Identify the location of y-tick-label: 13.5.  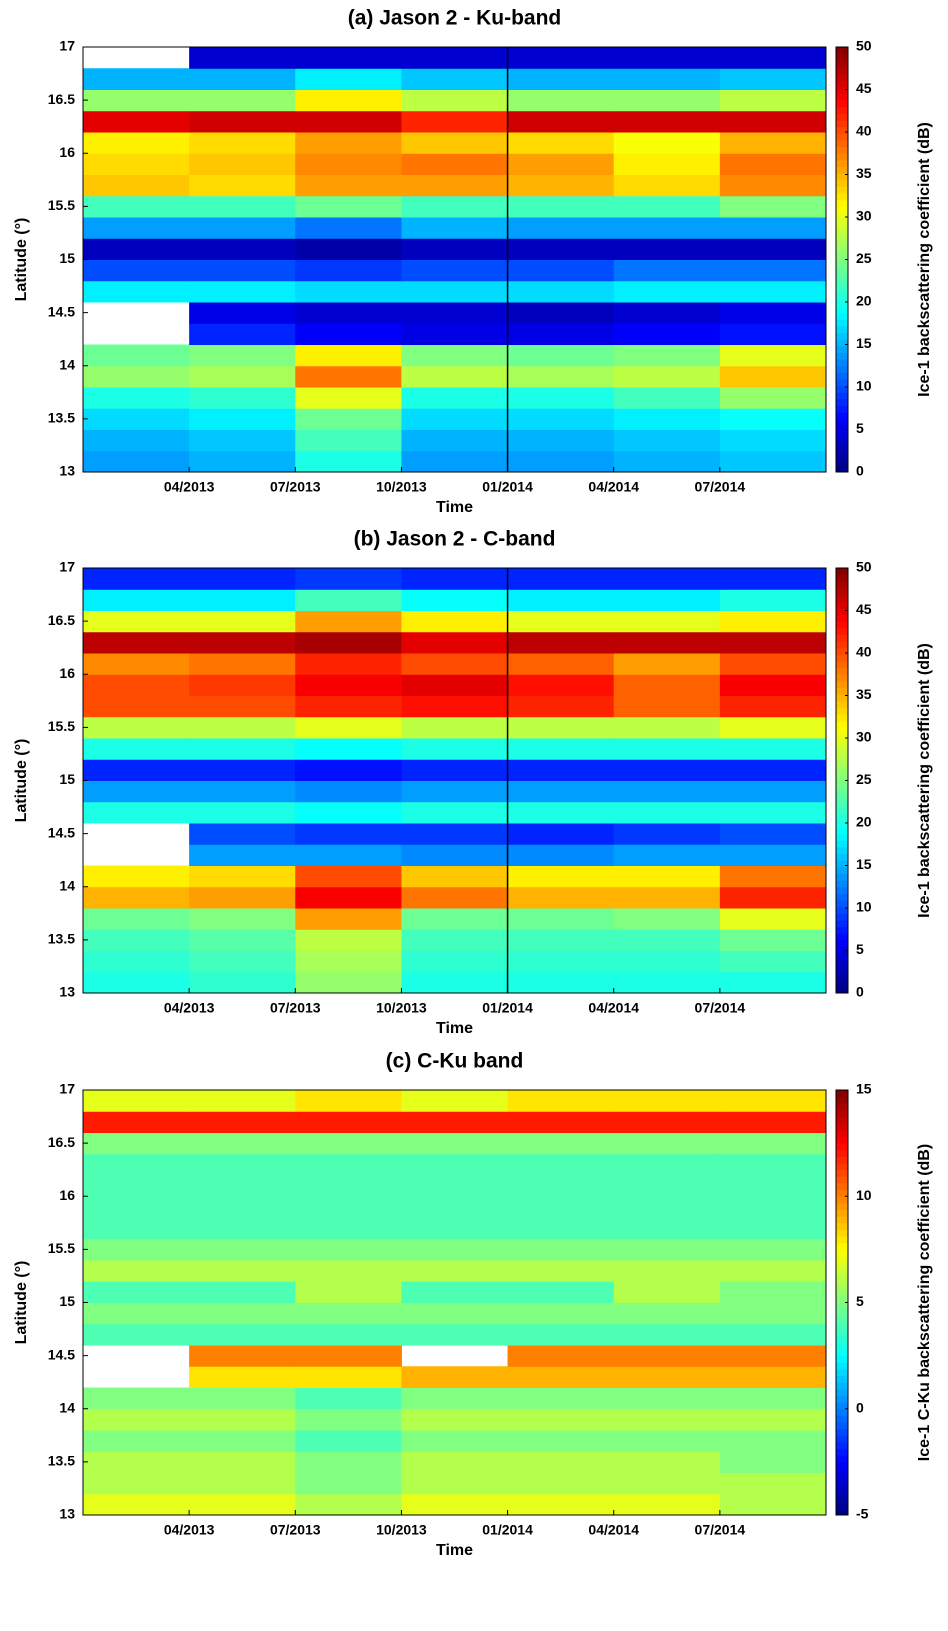
(61, 418).